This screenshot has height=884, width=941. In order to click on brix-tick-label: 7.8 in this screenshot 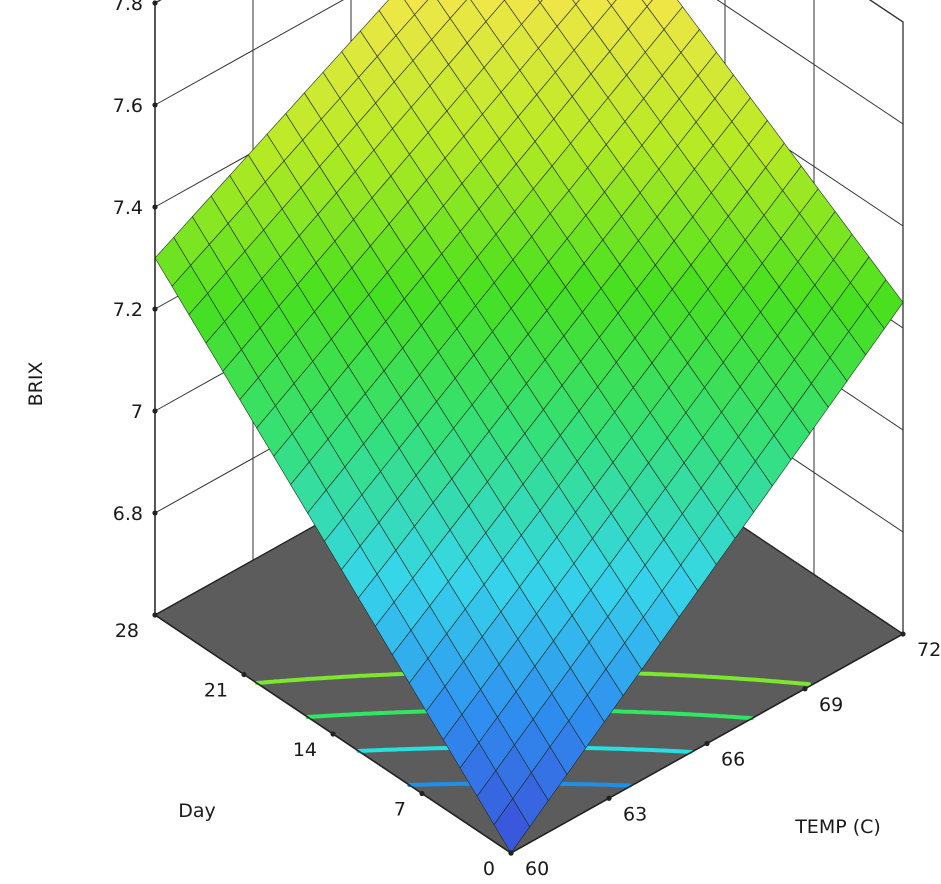, I will do `click(128, 7)`.